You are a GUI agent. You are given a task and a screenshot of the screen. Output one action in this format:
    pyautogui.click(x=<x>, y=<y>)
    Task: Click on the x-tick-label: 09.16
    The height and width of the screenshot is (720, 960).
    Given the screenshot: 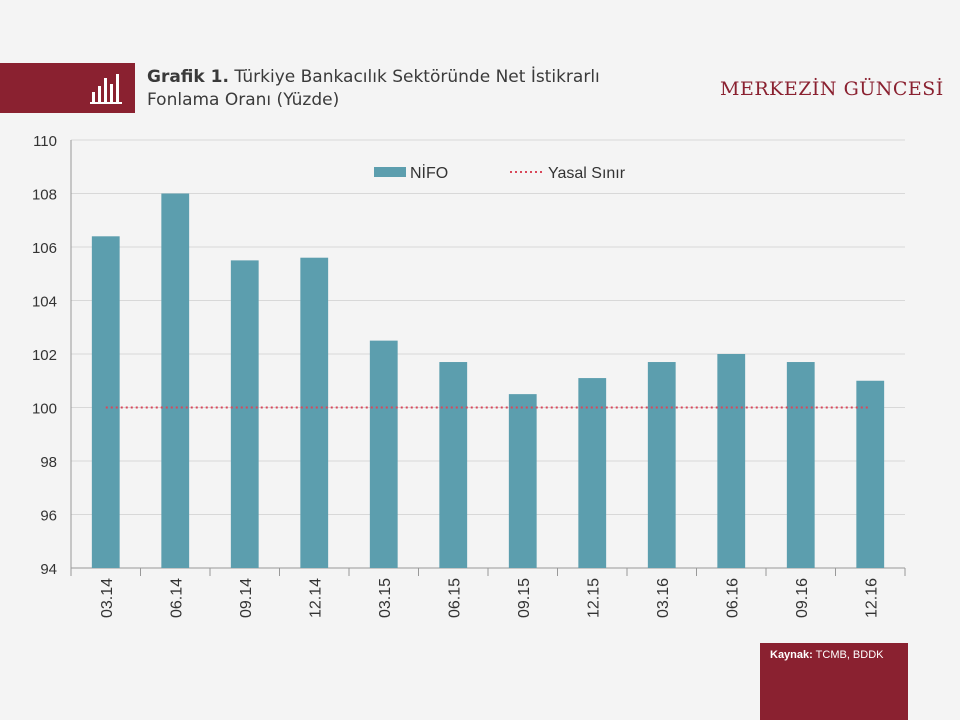 What is the action you would take?
    pyautogui.click(x=802, y=598)
    